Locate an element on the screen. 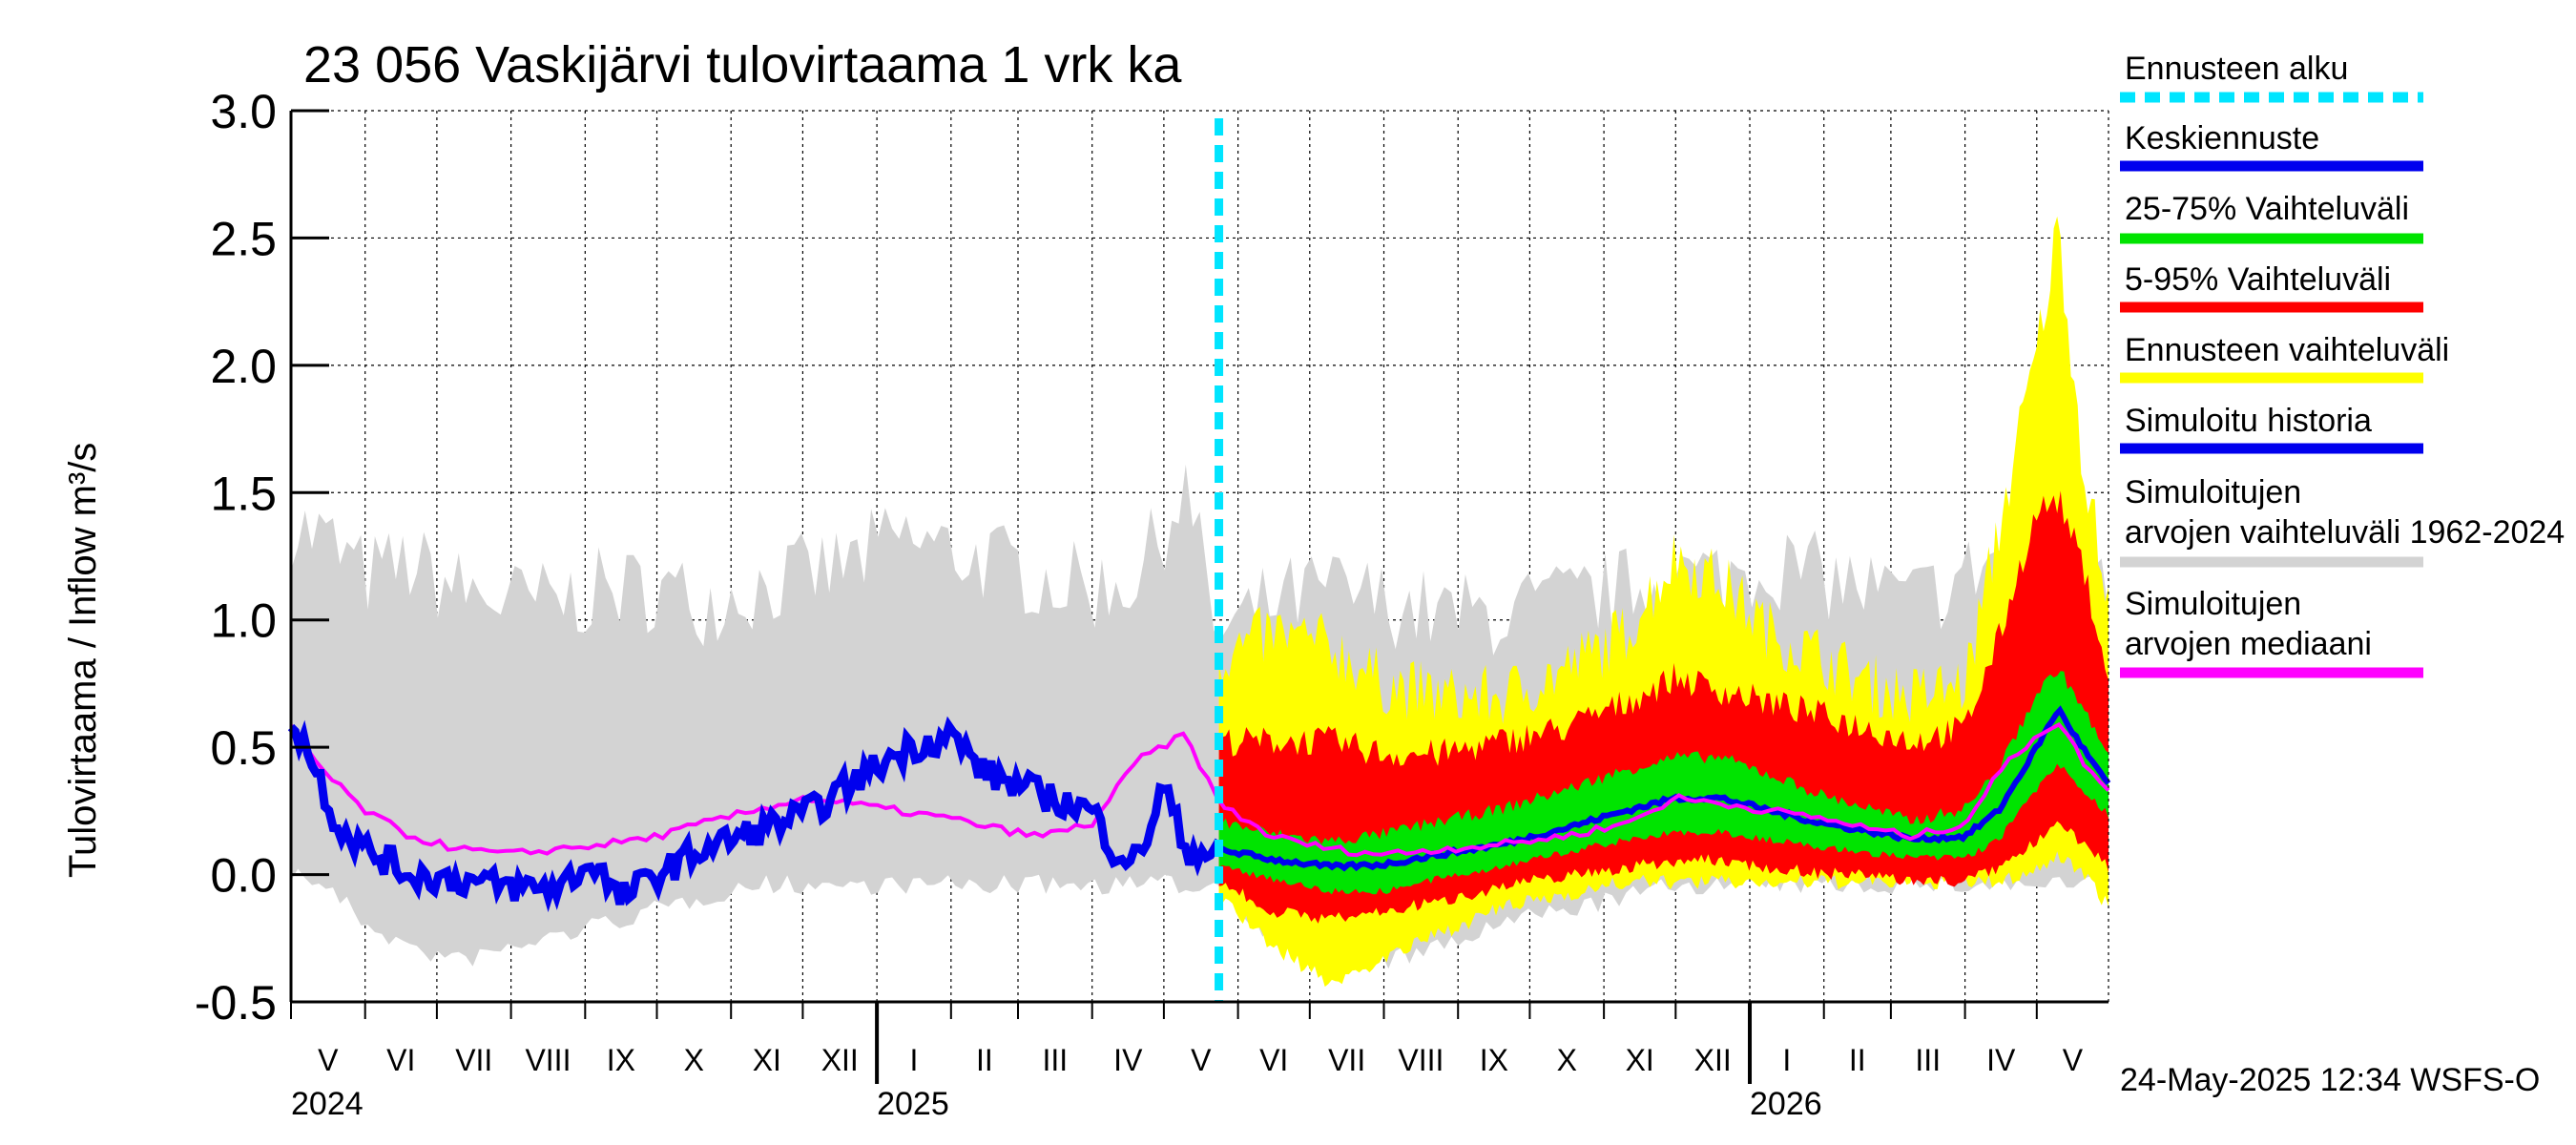 The width and height of the screenshot is (2576, 1145). y-tick-label: 3.0 is located at coordinates (243, 112).